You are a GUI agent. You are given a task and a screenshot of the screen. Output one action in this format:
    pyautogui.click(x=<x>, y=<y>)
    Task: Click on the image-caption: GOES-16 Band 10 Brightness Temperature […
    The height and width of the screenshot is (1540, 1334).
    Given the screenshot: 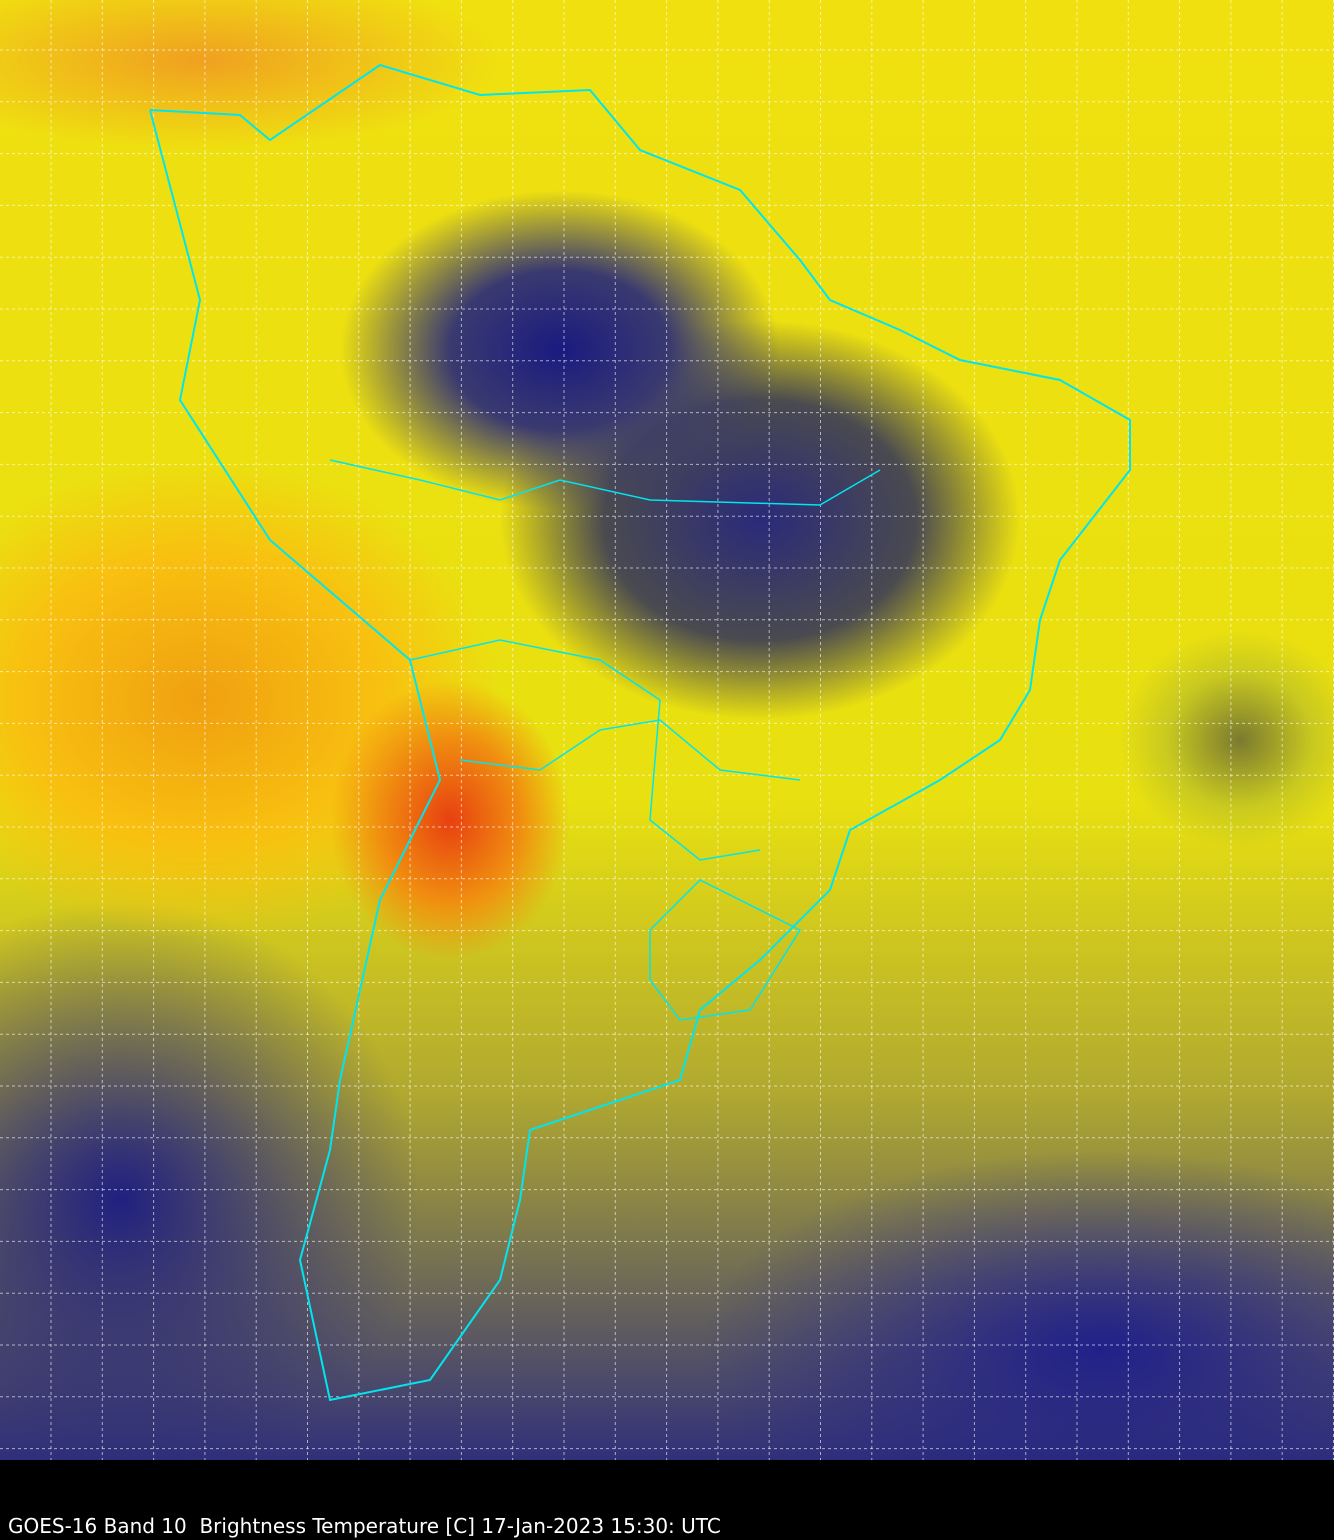 What is the action you would take?
    pyautogui.click(x=364, y=1526)
    